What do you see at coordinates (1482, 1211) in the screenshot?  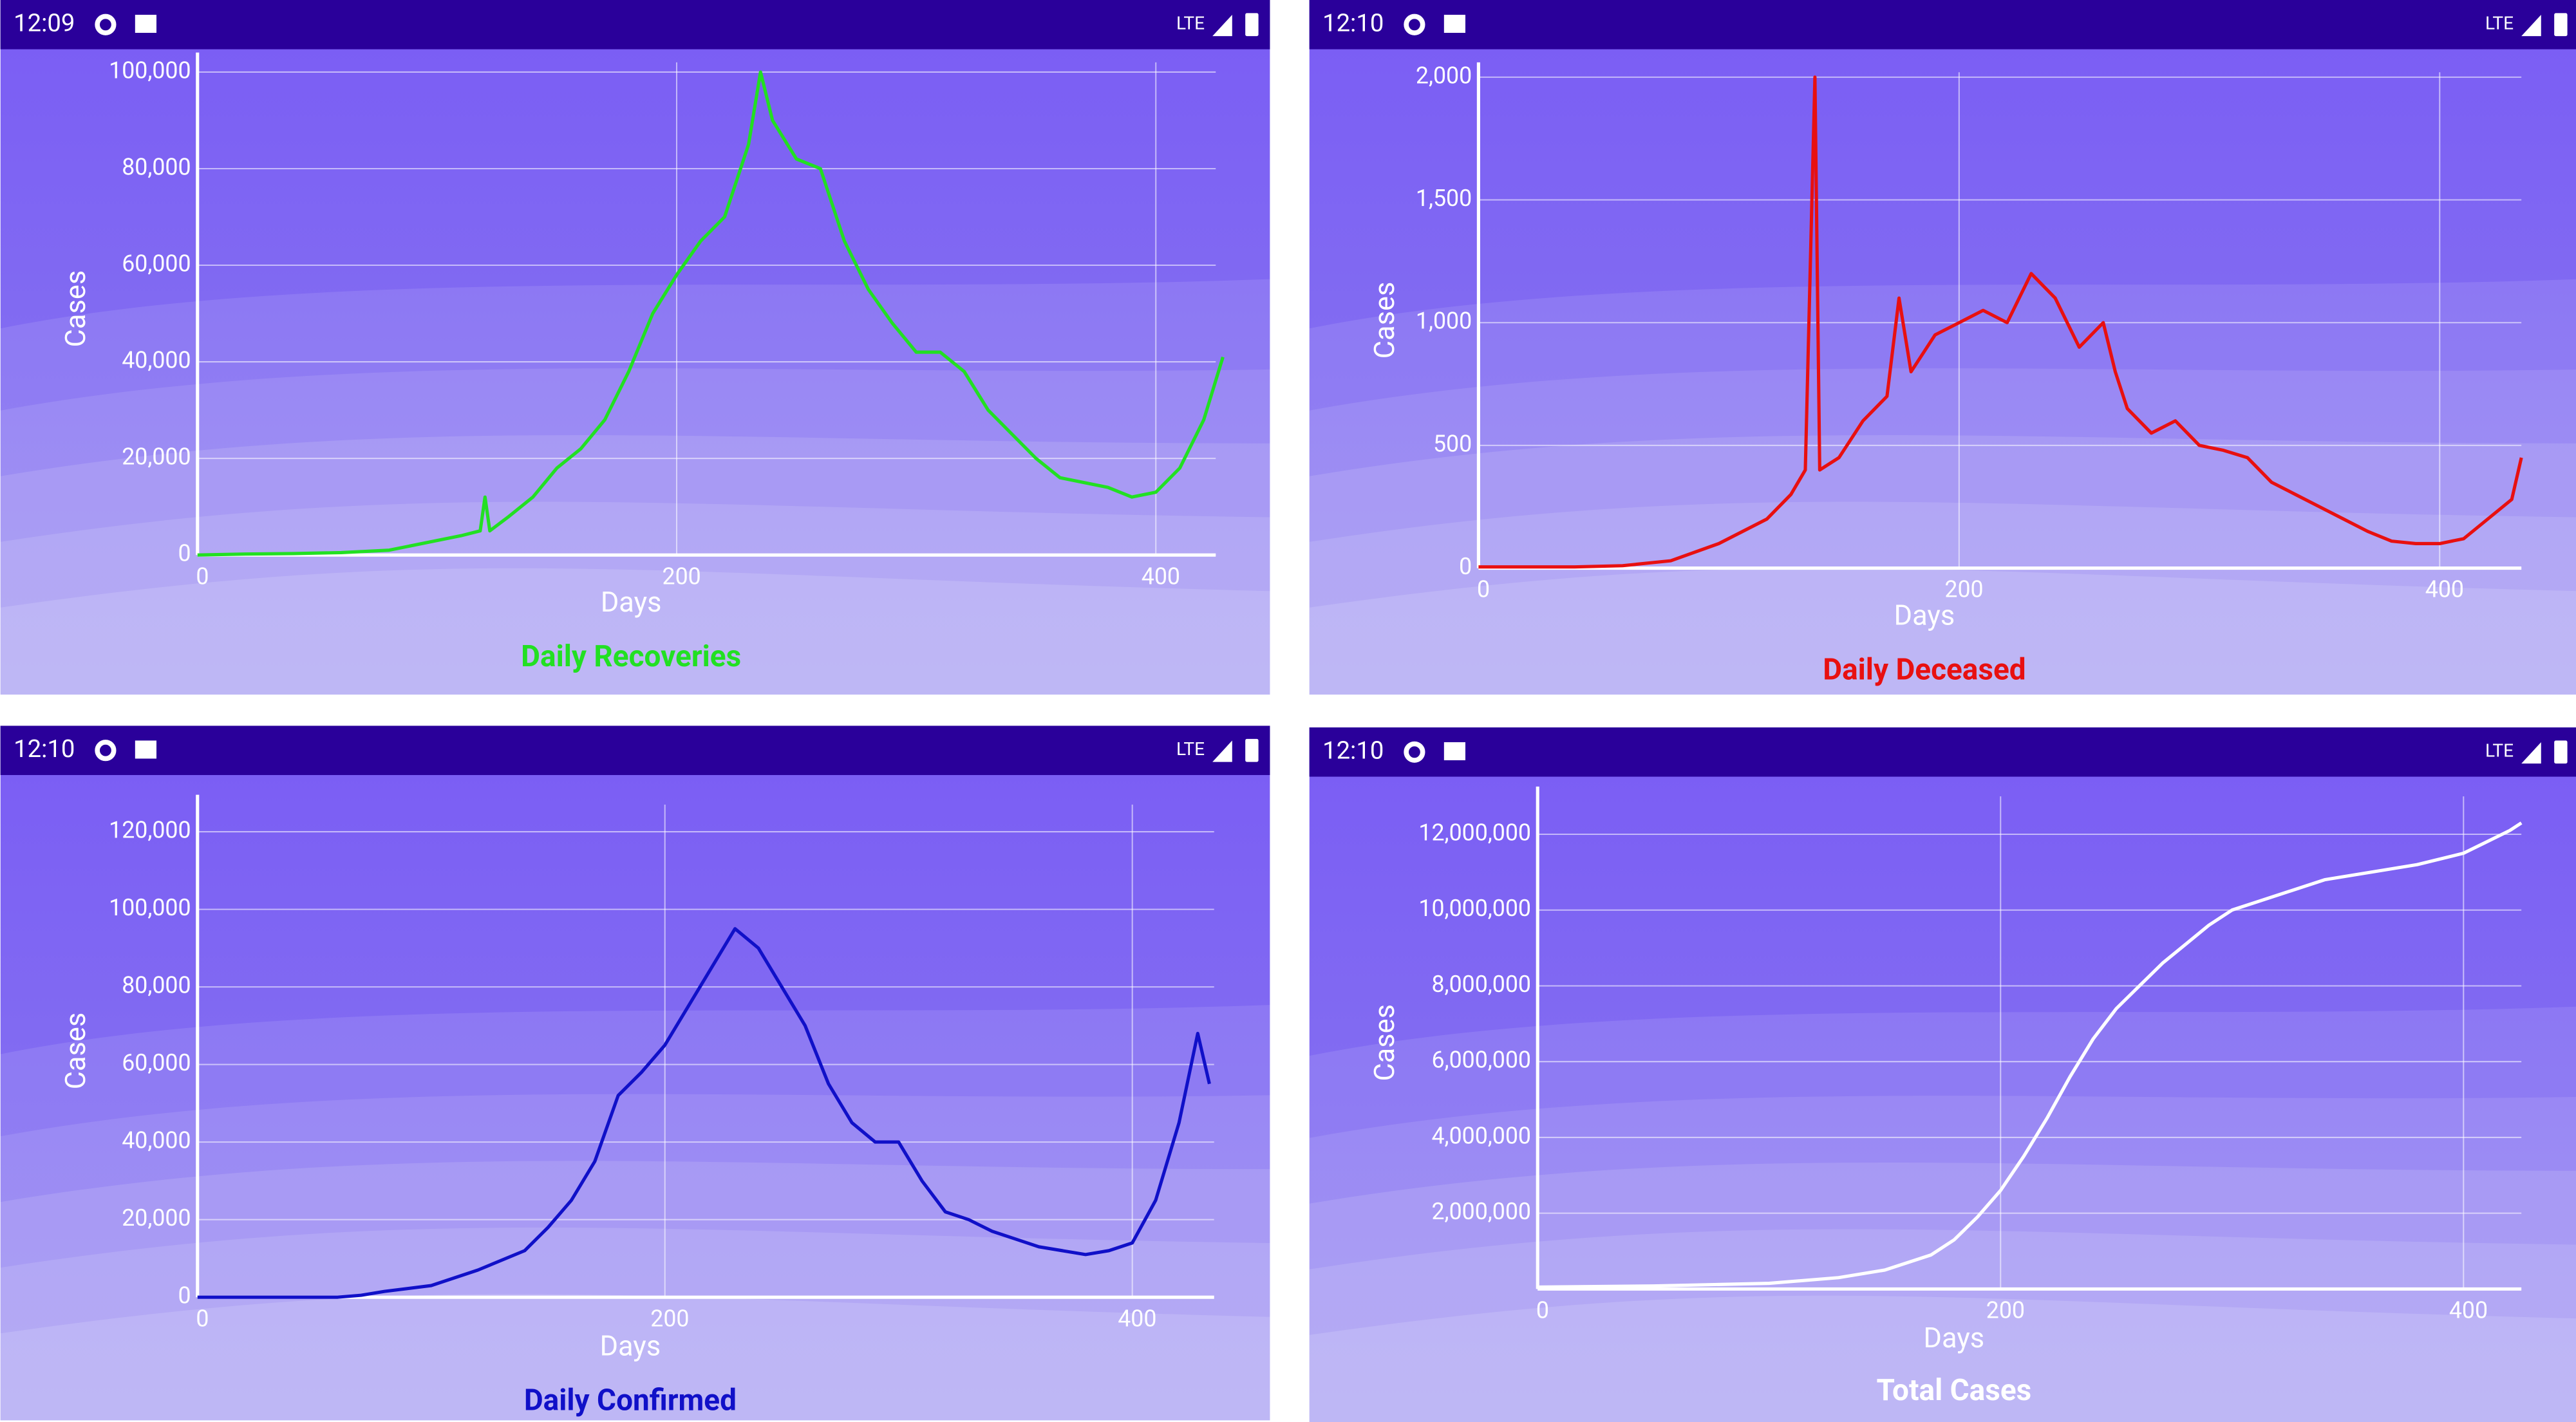 I see `y-tick-label: 2,000,000` at bounding box center [1482, 1211].